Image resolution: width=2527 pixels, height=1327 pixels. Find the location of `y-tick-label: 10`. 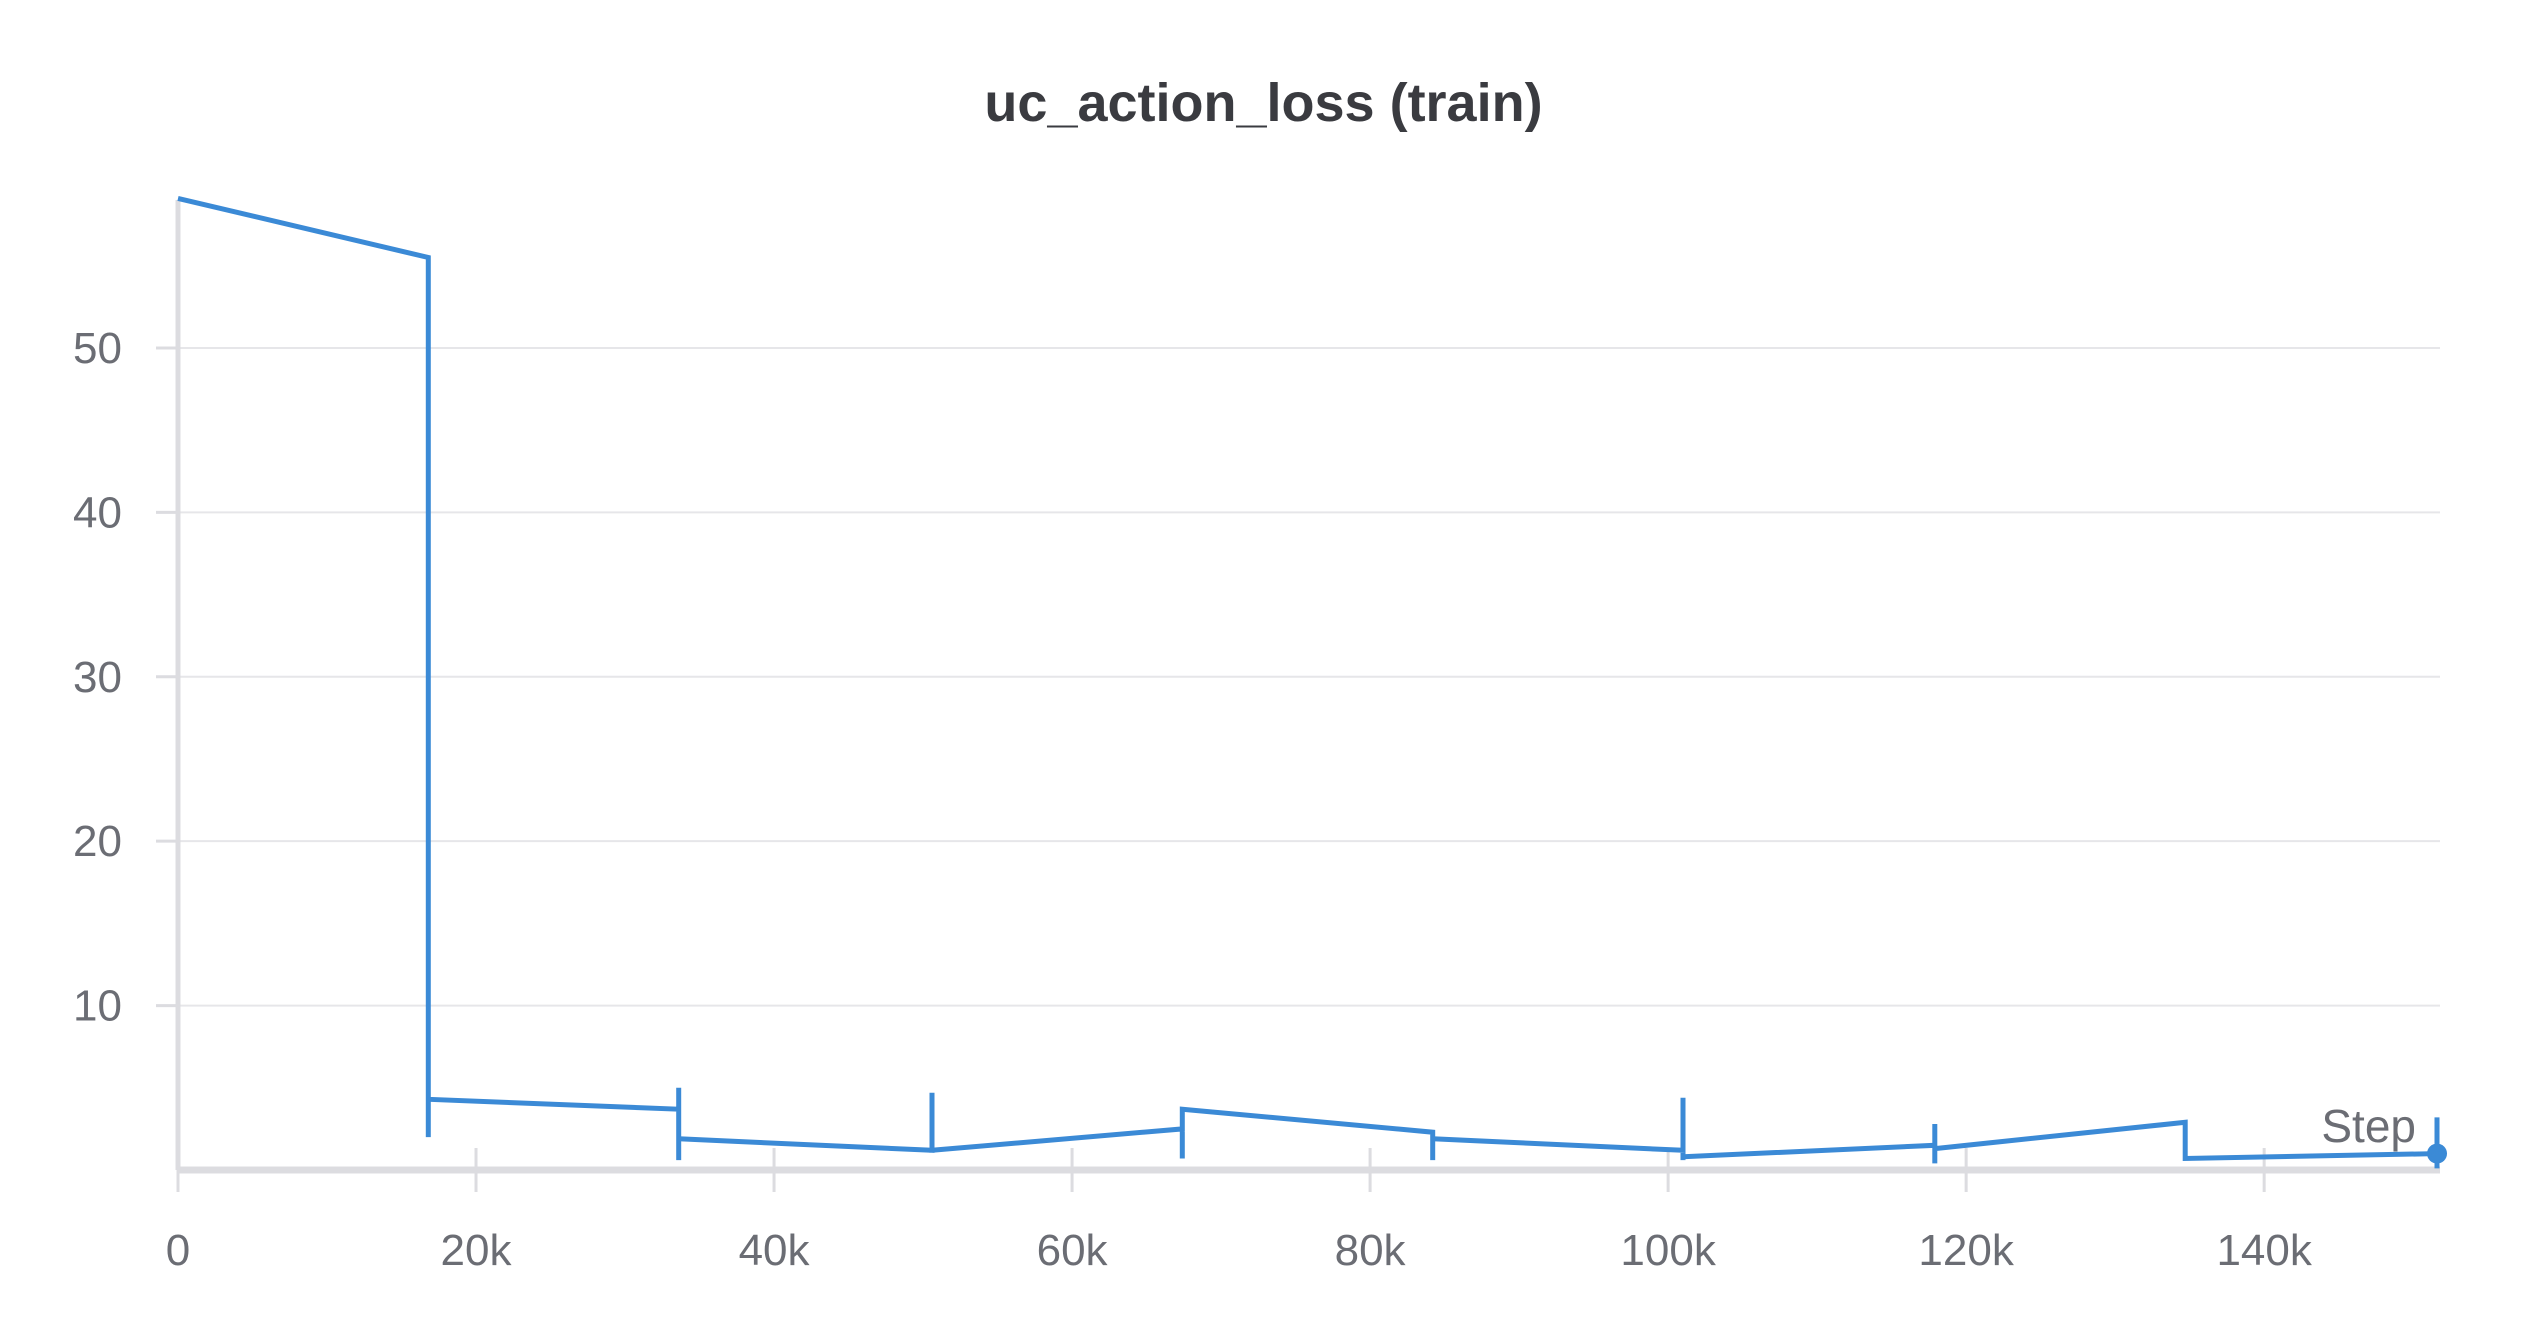

y-tick-label: 10 is located at coordinates (97, 1006).